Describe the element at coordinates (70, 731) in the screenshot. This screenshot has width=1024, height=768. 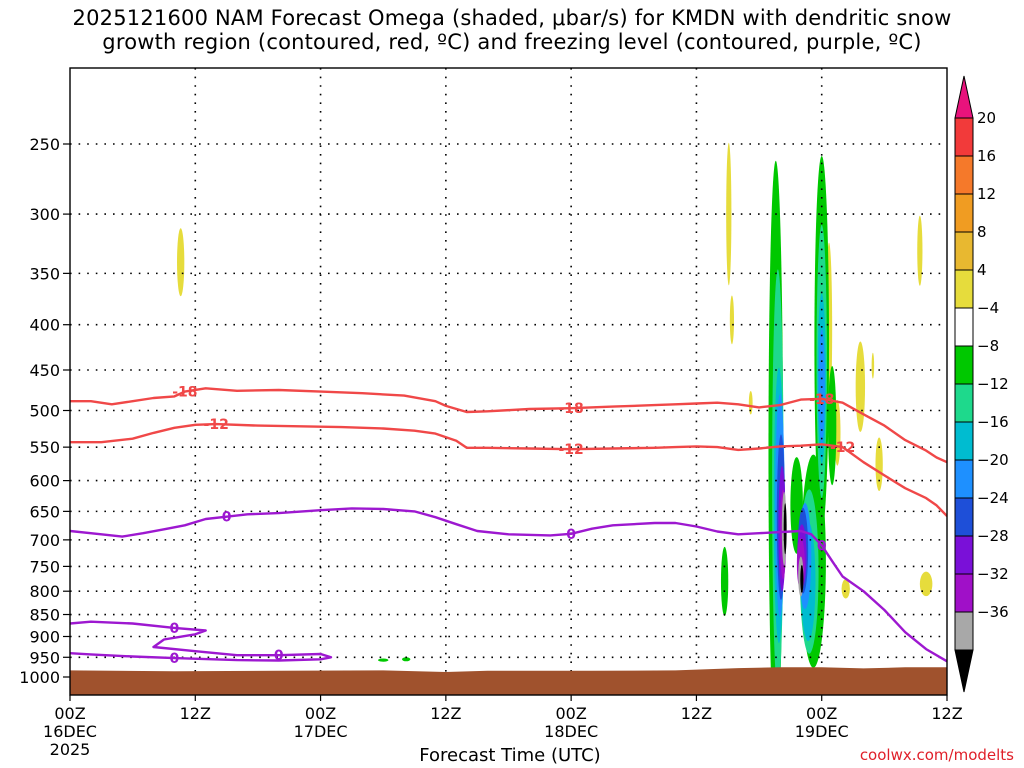
I see `x-tick-date: 16DEC` at that location.